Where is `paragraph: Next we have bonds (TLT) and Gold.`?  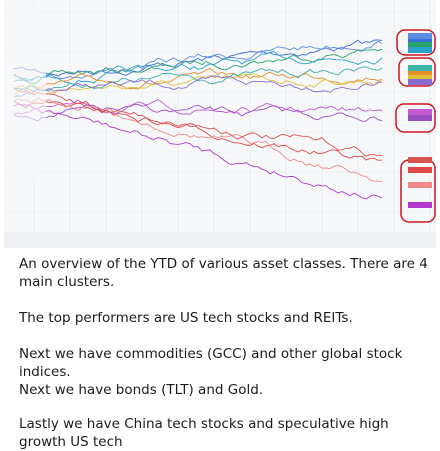
paragraph: Next we have bonds (TLT) and Gold. is located at coordinates (141, 390).